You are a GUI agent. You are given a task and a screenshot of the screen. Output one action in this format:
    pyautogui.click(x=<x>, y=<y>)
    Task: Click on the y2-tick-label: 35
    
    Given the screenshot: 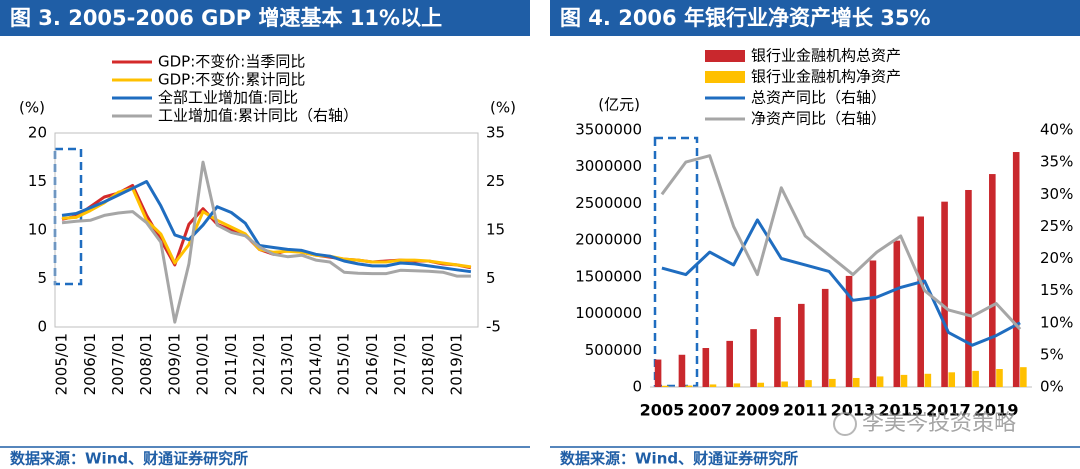 What is the action you would take?
    pyautogui.click(x=495, y=133)
    